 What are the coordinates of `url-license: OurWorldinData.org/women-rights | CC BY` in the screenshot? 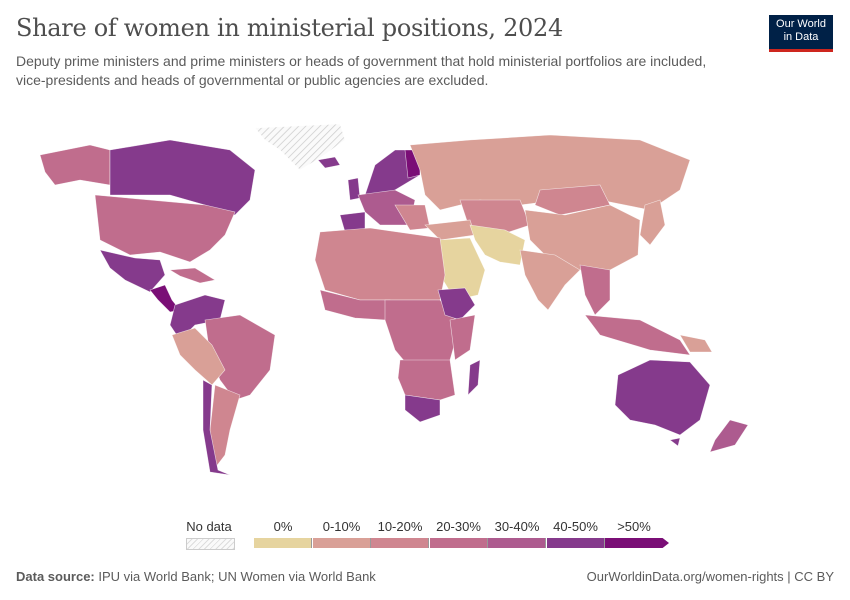 It's located at (710, 576).